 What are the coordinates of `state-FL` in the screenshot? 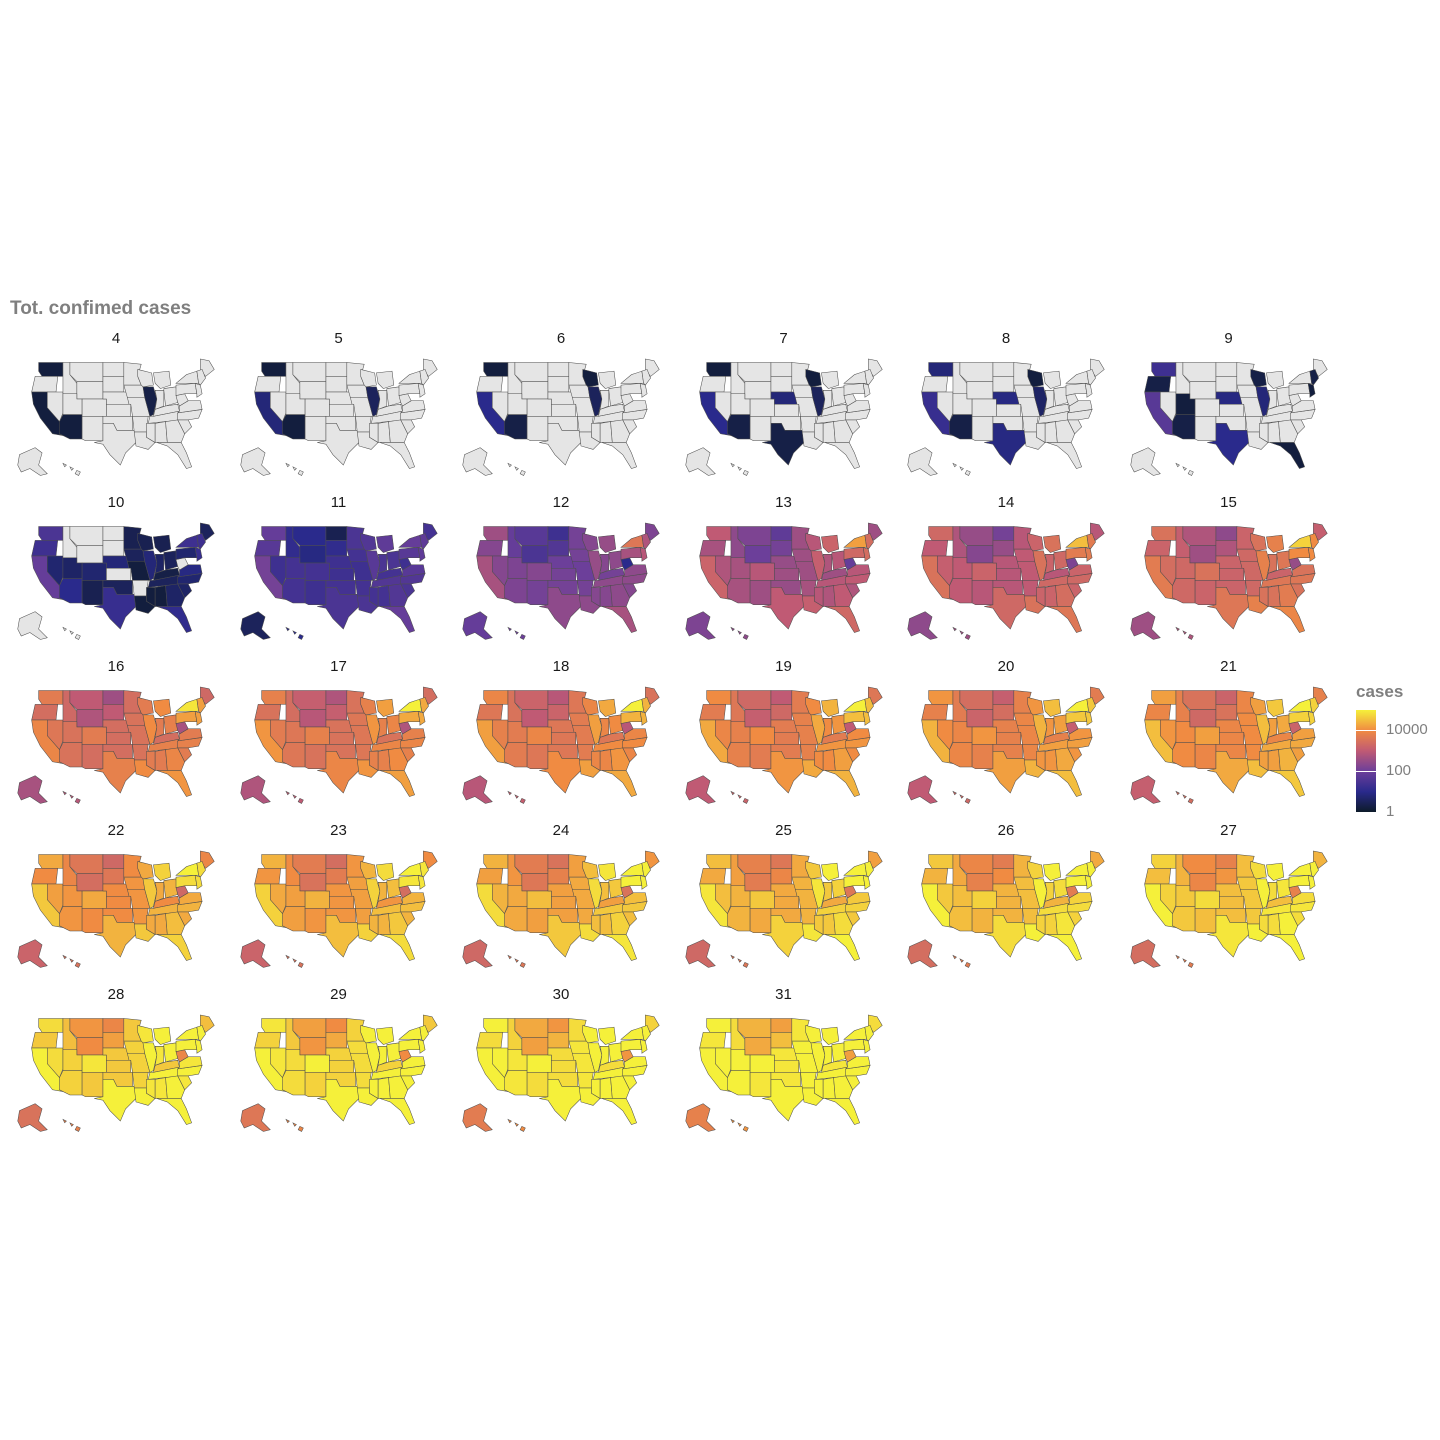 It's located at (397, 783).